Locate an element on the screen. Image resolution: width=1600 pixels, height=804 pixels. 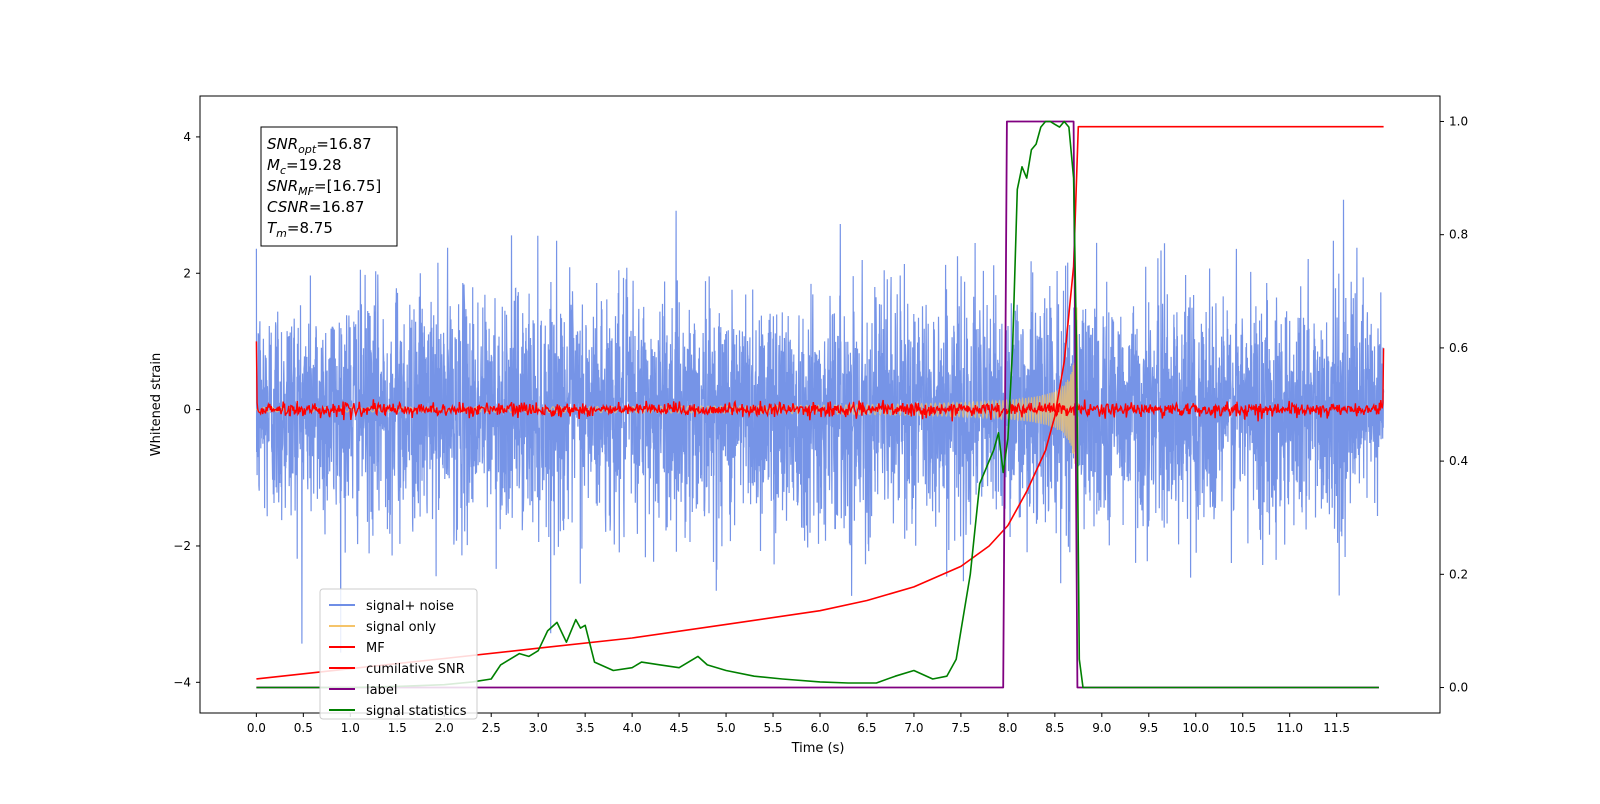
legend-label: cumilative SNR is located at coordinates (415, 669).